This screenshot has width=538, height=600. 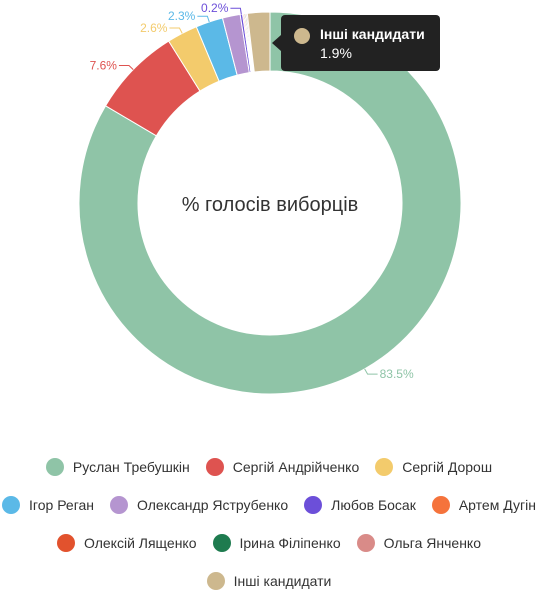 What do you see at coordinates (182, 16) in the screenshot?
I see `slice-label-3: 2.3%` at bounding box center [182, 16].